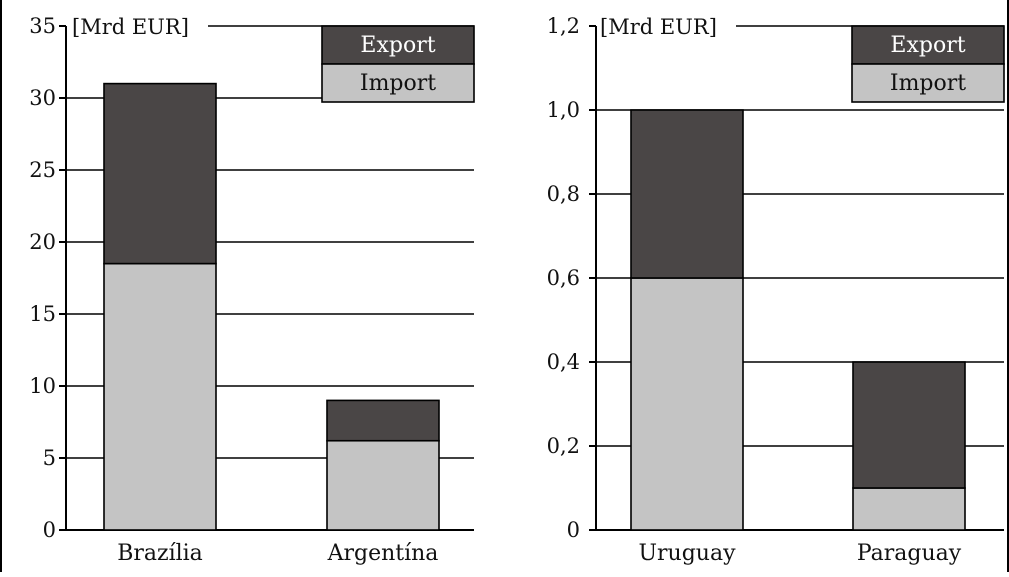 The width and height of the screenshot is (1009, 577). Describe the element at coordinates (42, 386) in the screenshot. I see `left-ytick-label-2: 10` at that location.